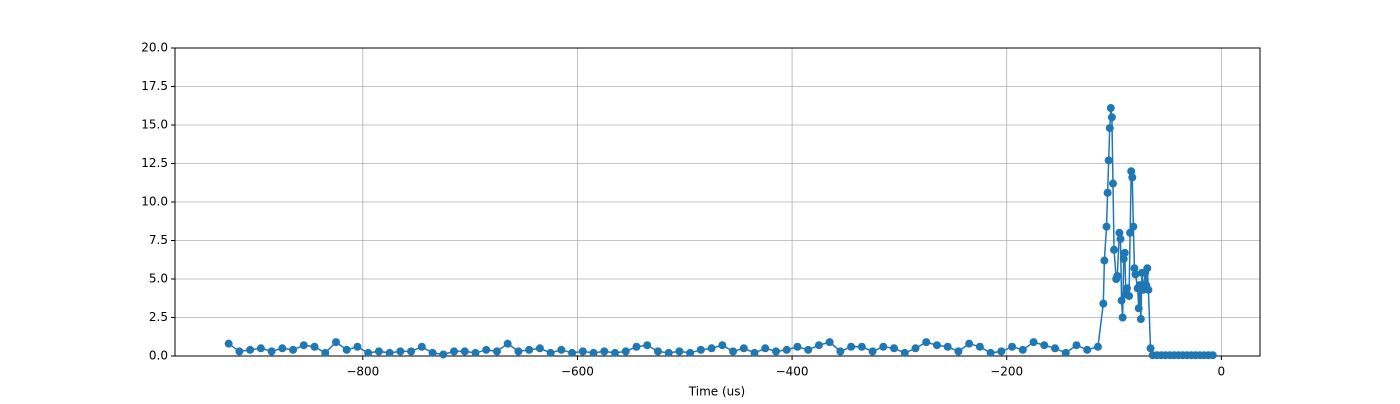 This screenshot has width=1400, height=404. What do you see at coordinates (1222, 372) in the screenshot?
I see `x-tick-label: 0` at bounding box center [1222, 372].